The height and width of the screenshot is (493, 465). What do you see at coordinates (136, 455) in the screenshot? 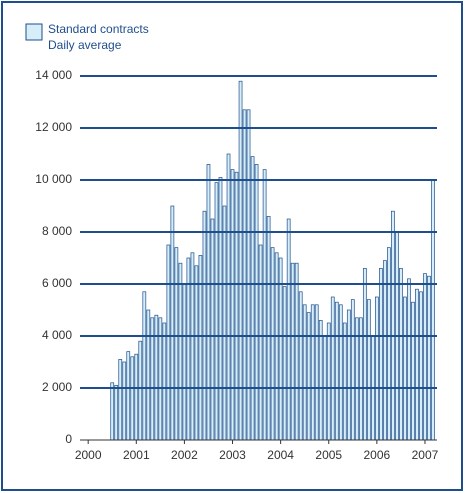
I see `x-tick-label: 2001` at bounding box center [136, 455].